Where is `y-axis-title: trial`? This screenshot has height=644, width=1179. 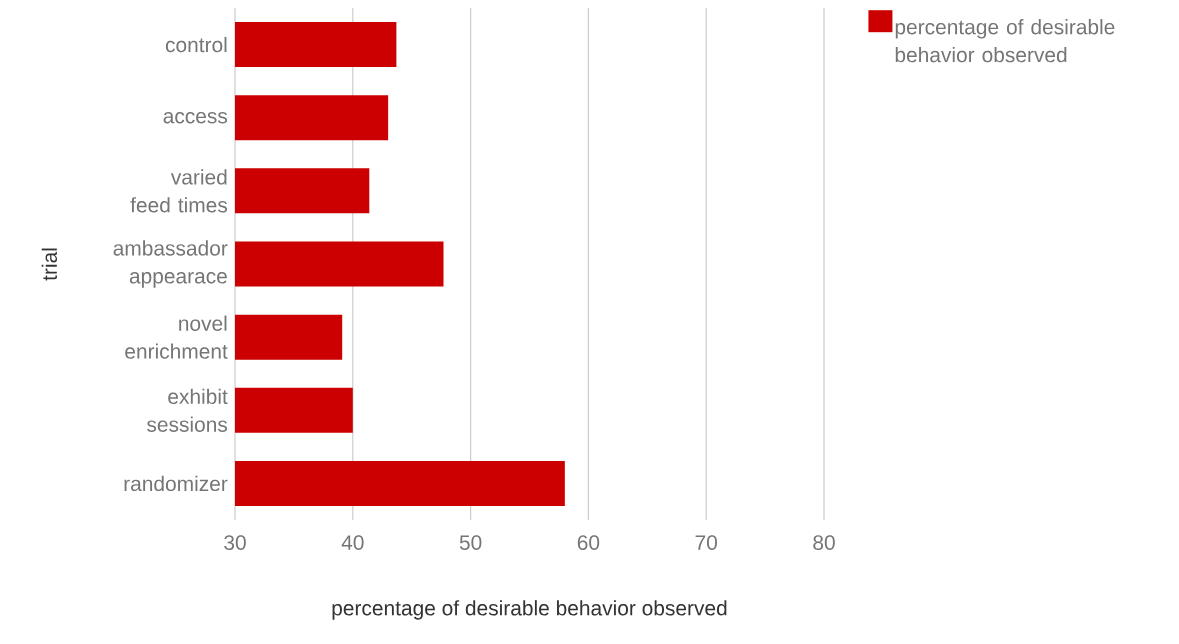 y-axis-title: trial is located at coordinates (49, 264).